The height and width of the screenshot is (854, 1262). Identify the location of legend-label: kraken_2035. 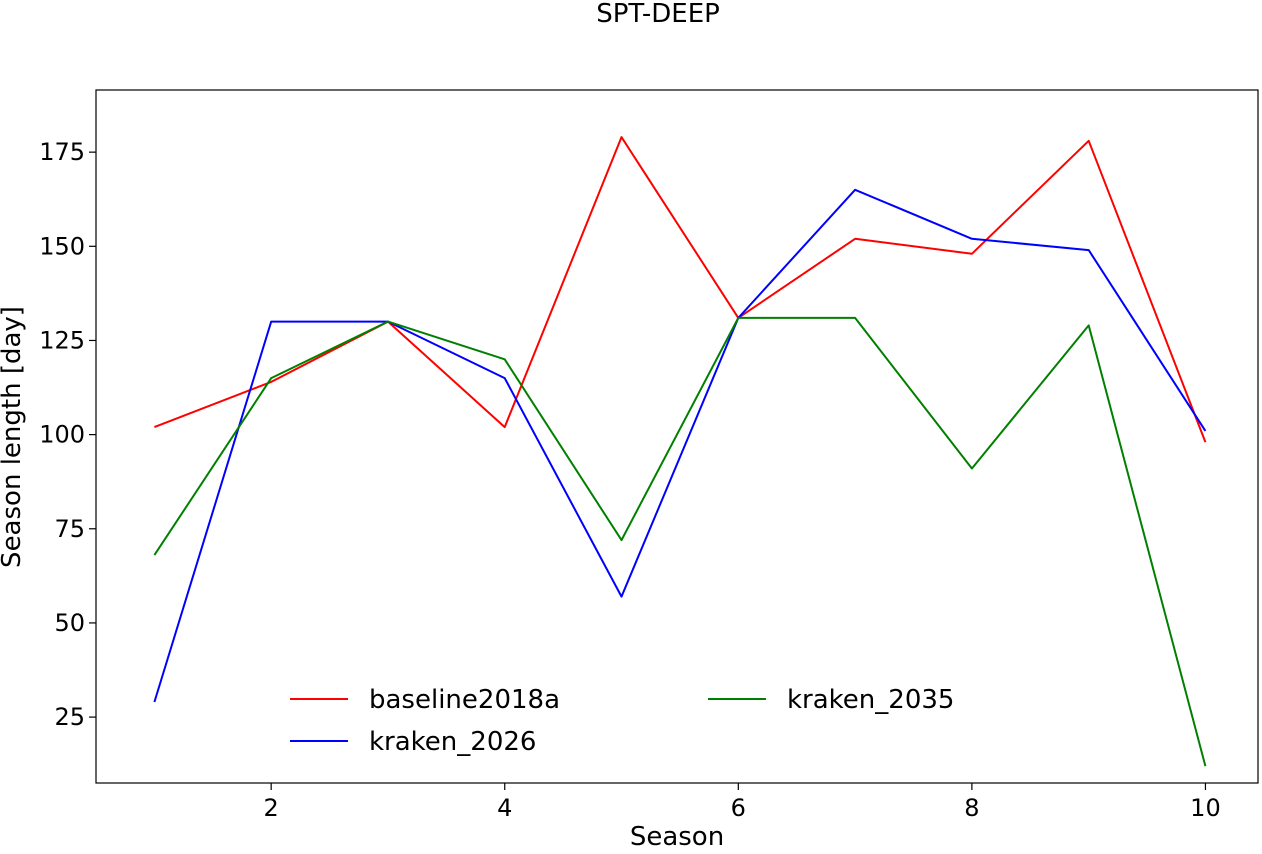
(870, 700).